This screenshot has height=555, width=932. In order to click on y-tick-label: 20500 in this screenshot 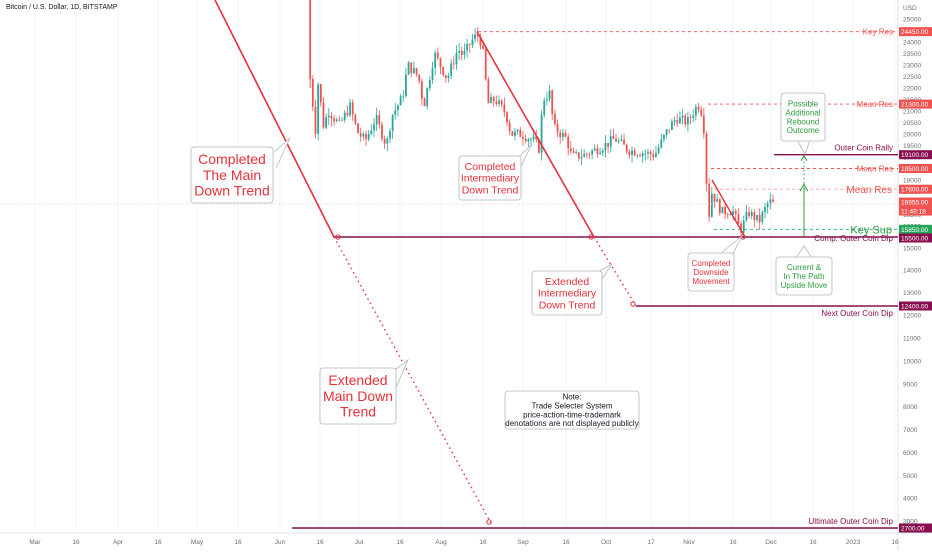, I will do `click(912, 123)`.